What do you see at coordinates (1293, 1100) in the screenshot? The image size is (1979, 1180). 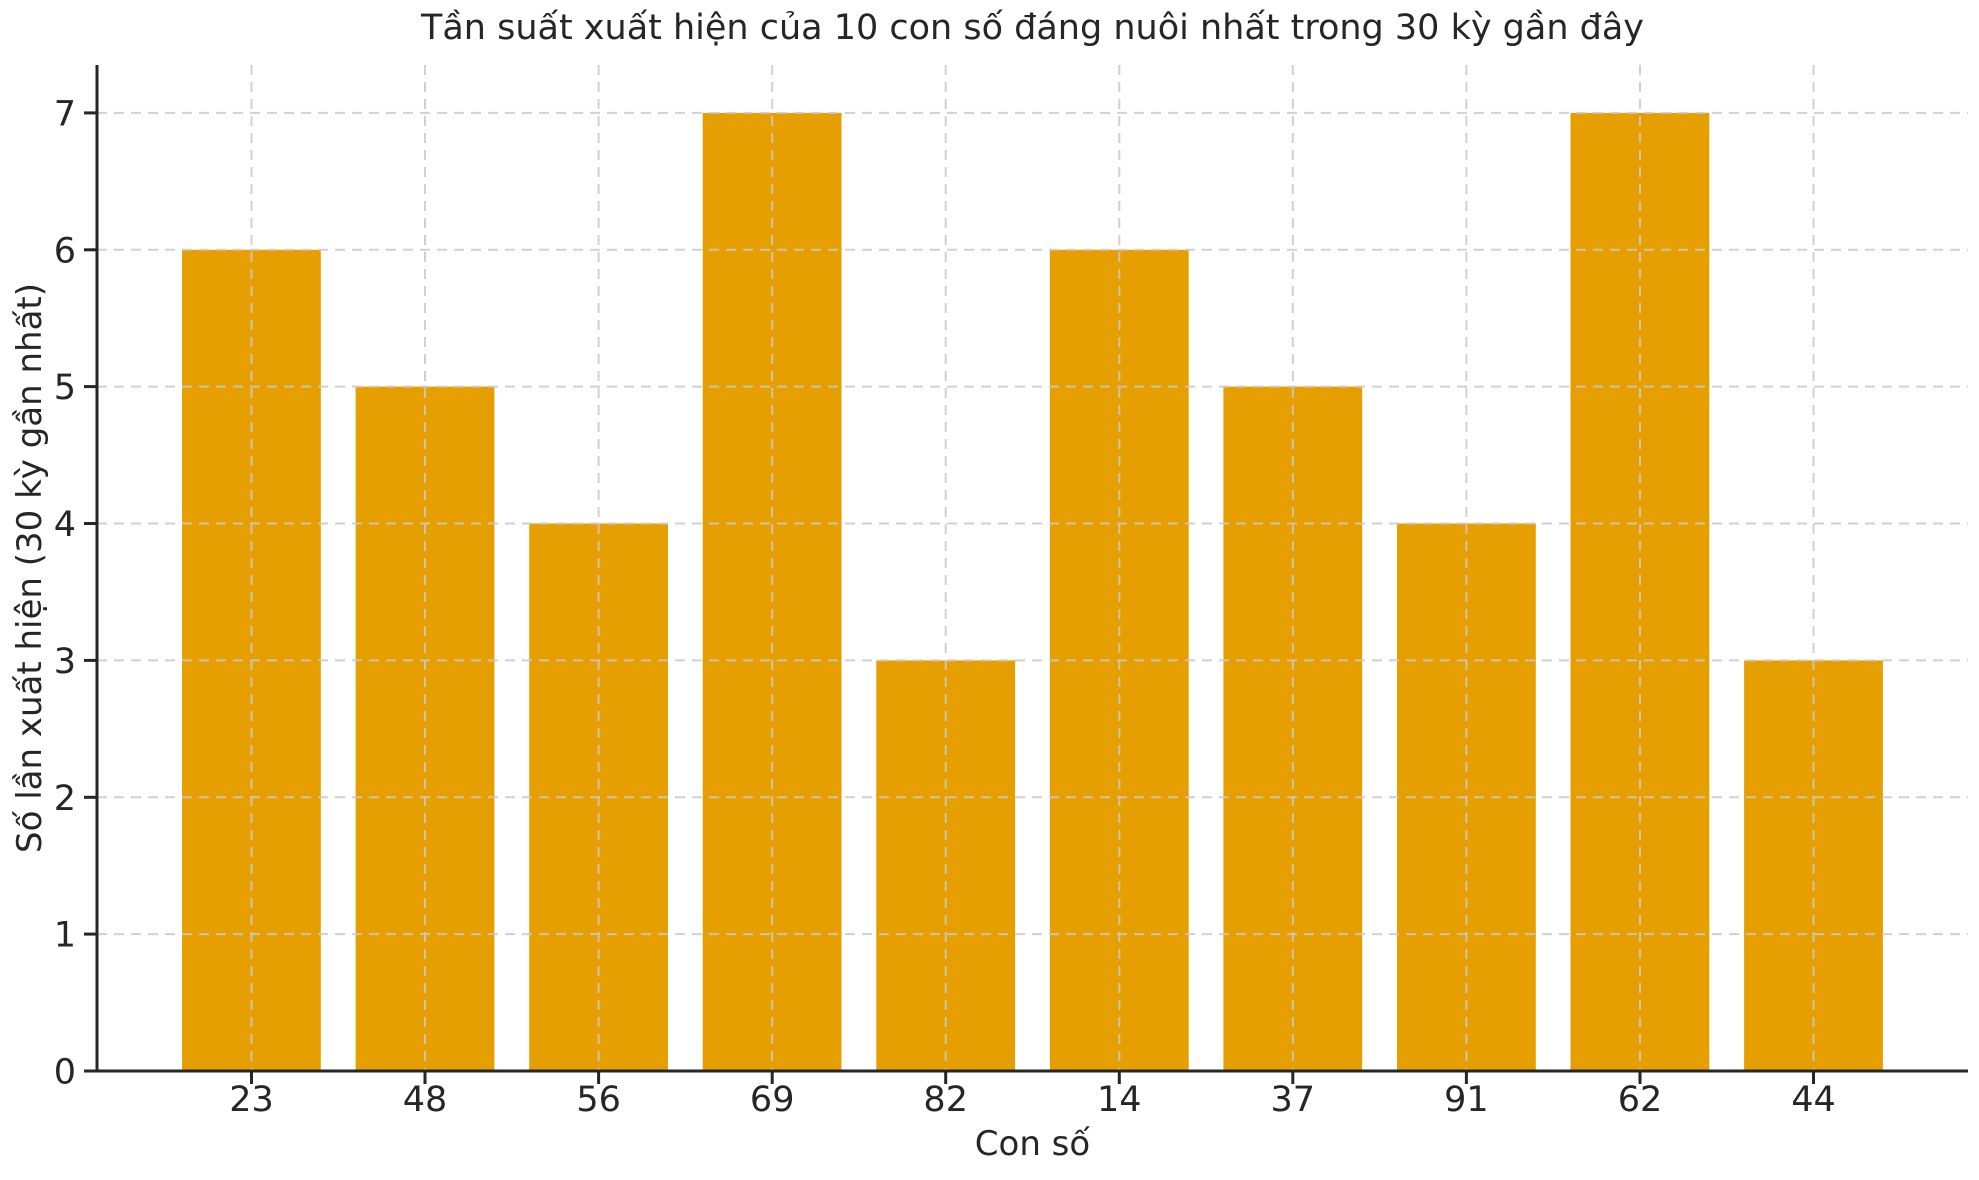 I see `x-tick-label-37: 37` at bounding box center [1293, 1100].